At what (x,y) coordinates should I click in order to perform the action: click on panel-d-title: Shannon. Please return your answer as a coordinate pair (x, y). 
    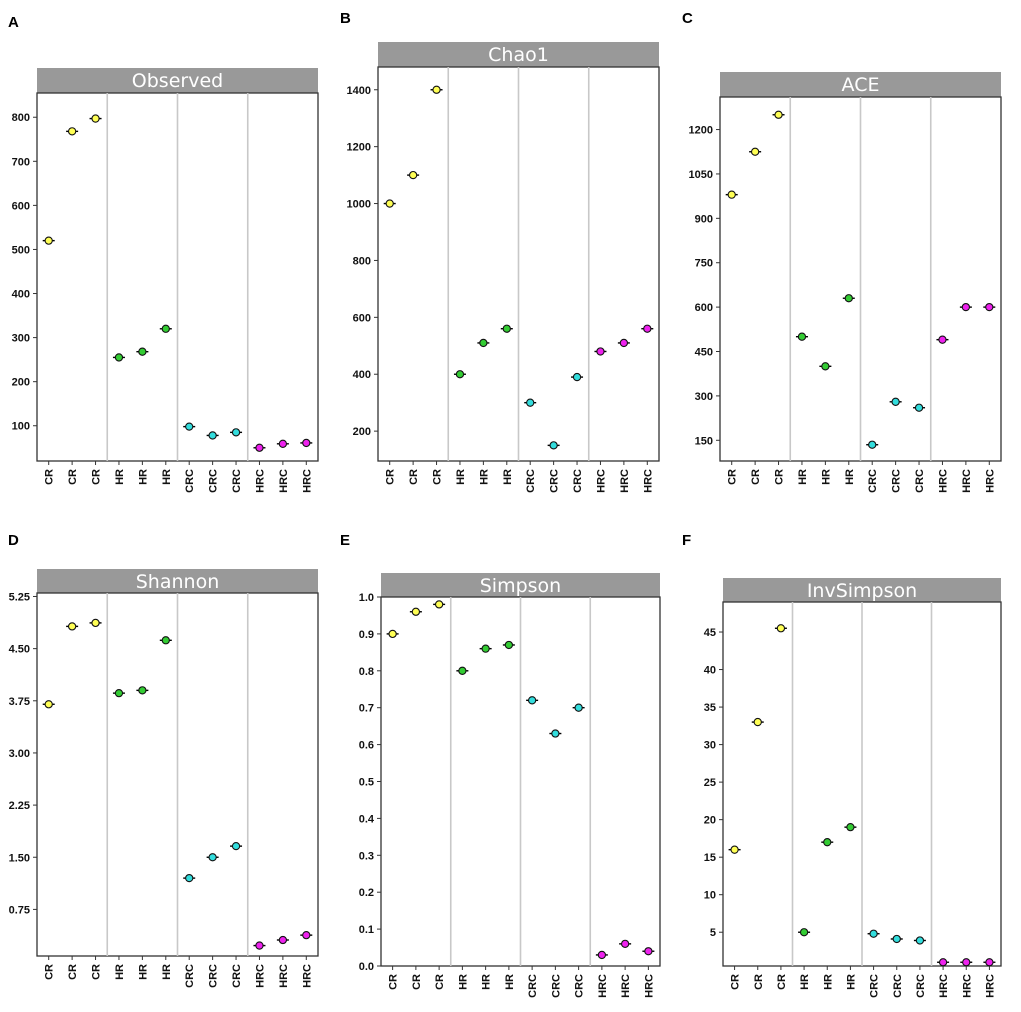
    Looking at the image, I should click on (178, 582).